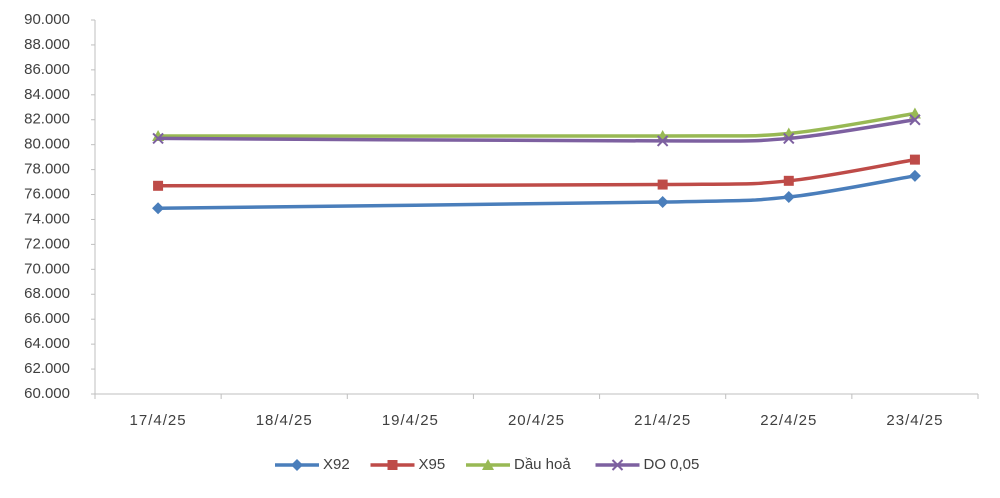 This screenshot has width=1000, height=498. Describe the element at coordinates (914, 420) in the screenshot. I see `x-tick-label: 23/4/25` at that location.